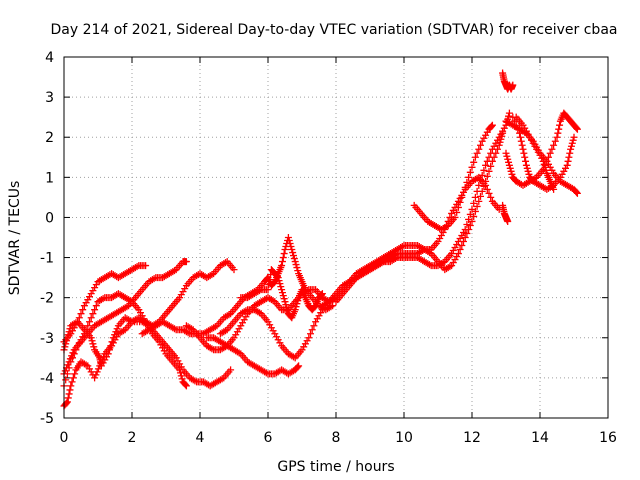 The width and height of the screenshot is (640, 480). What do you see at coordinates (49, 178) in the screenshot?
I see `y-tick-label: 1` at bounding box center [49, 178].